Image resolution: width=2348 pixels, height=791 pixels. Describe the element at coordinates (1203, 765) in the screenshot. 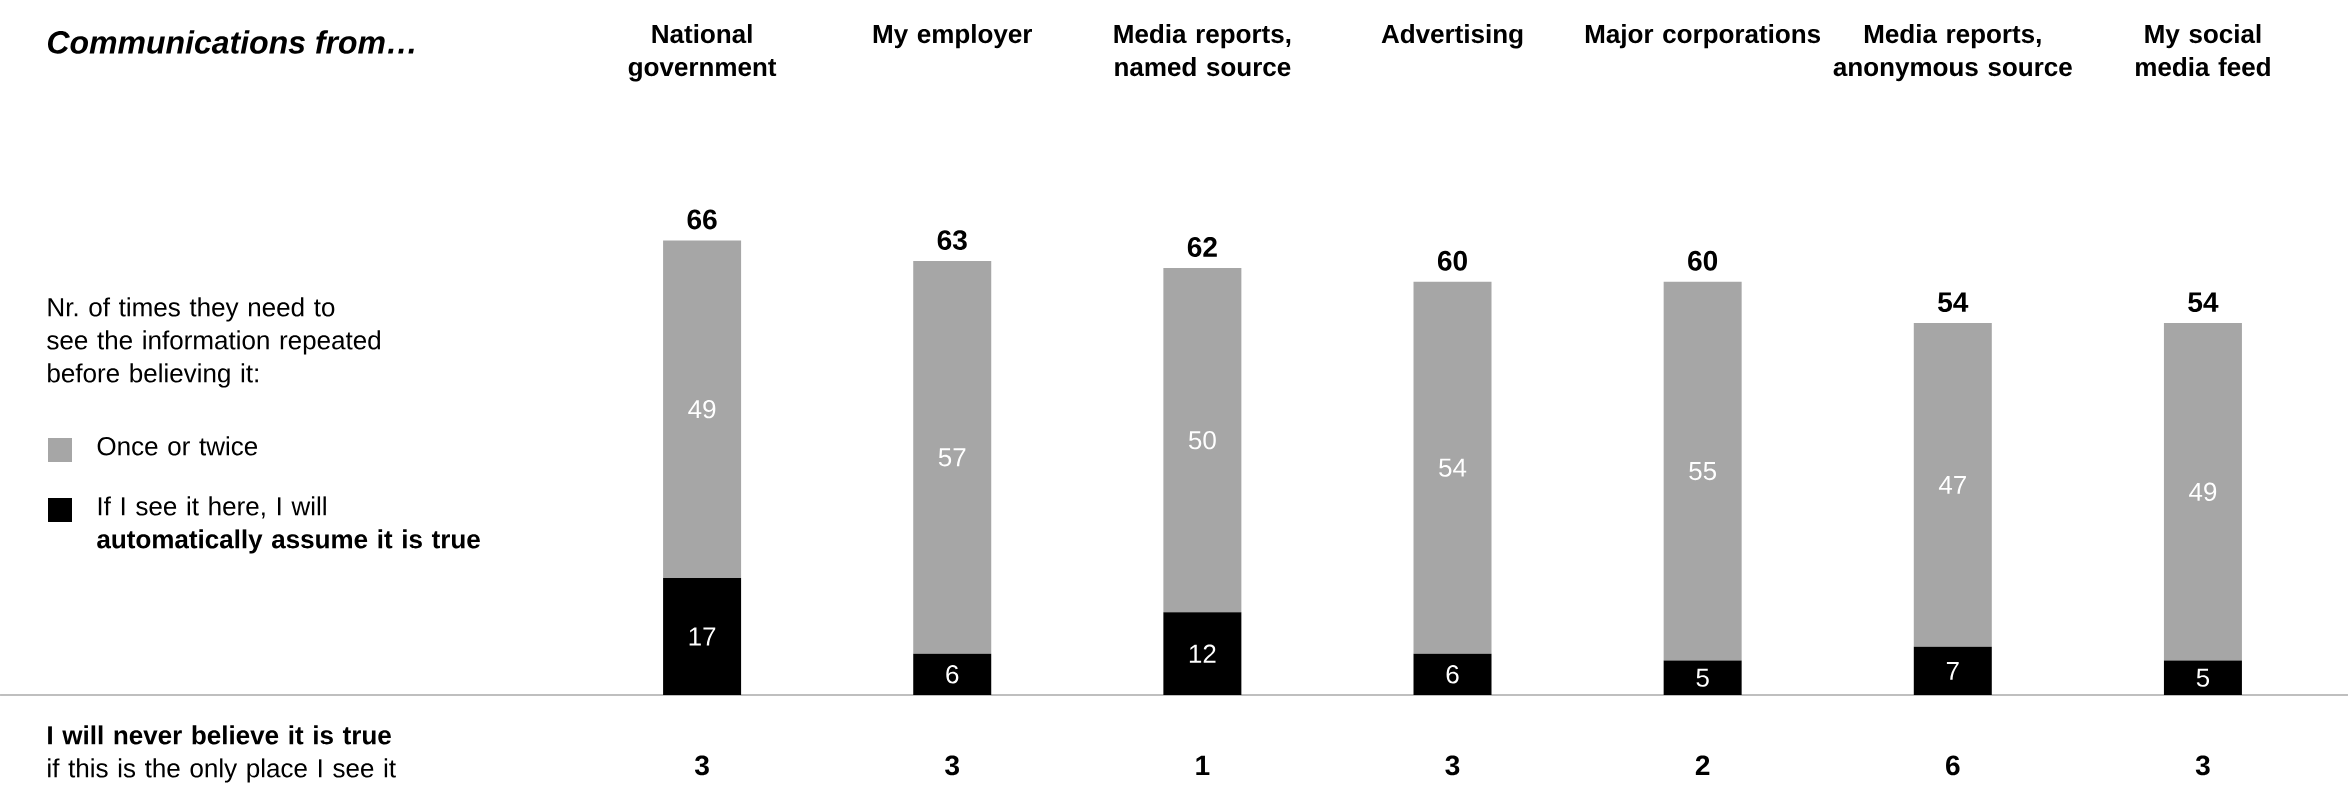

I see `text: 1` at that location.